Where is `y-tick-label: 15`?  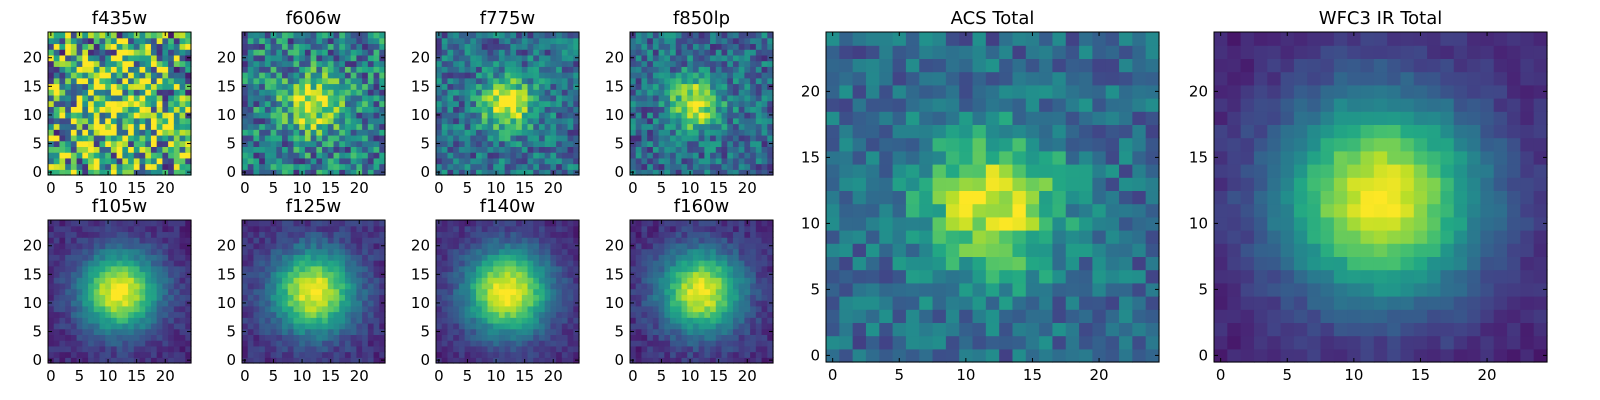 y-tick-label: 15 is located at coordinates (226, 86).